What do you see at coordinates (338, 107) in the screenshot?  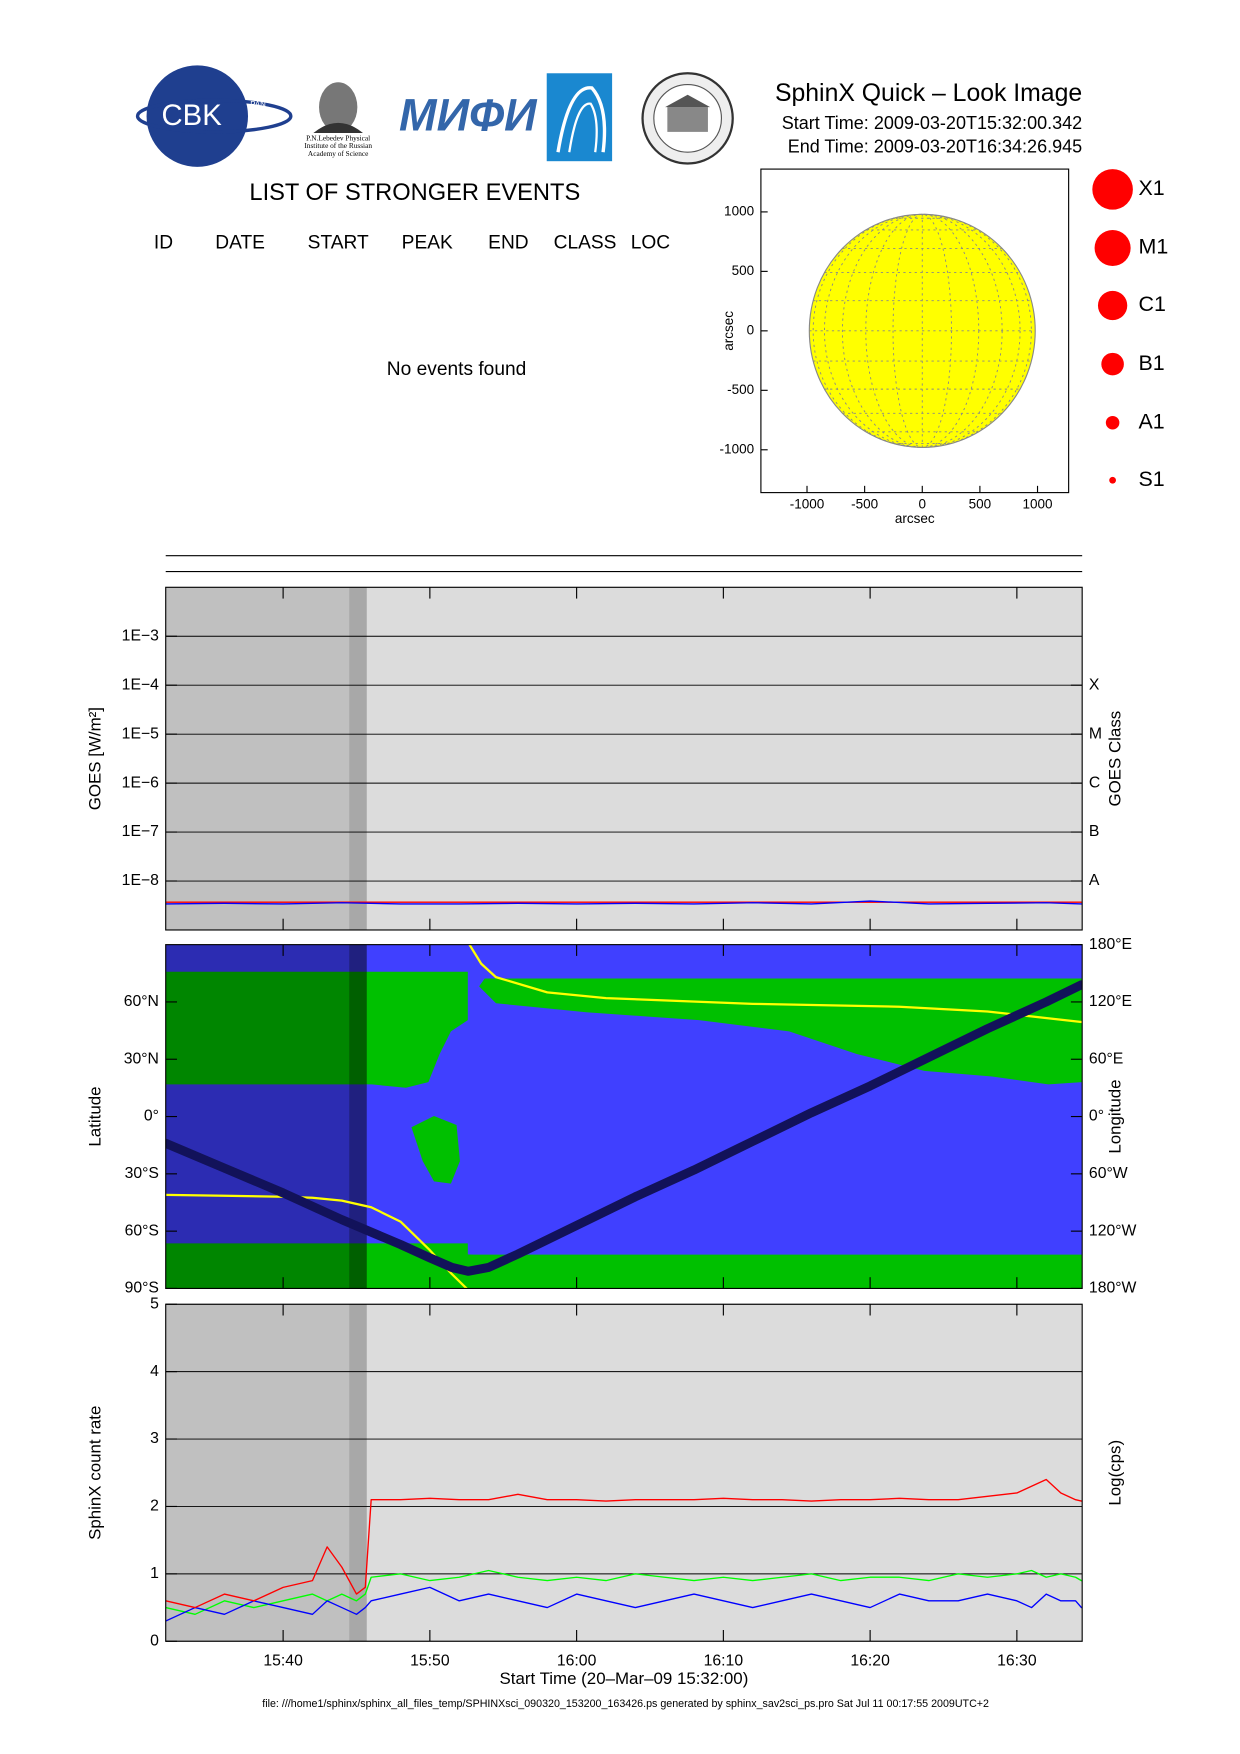 I see `portrait` at bounding box center [338, 107].